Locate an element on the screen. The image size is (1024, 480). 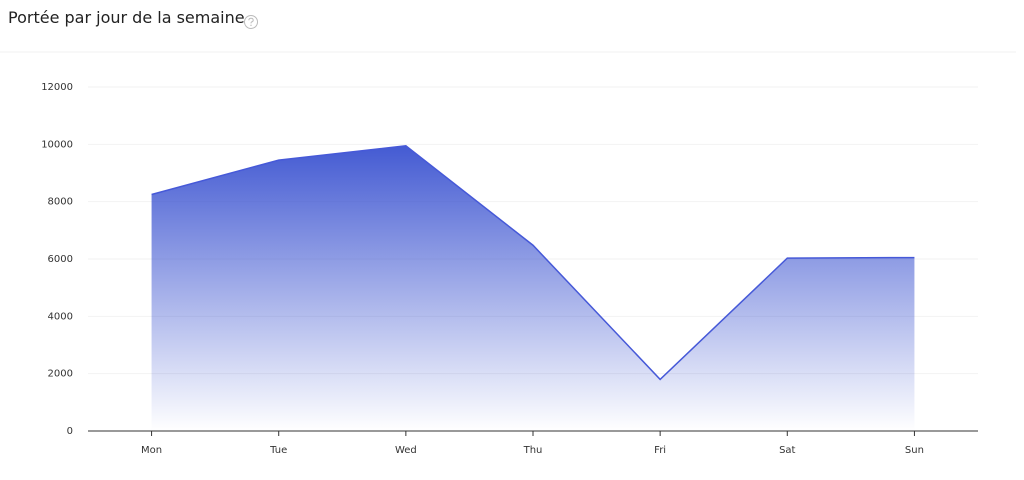
y-tick-label: 10000 is located at coordinates (57, 144).